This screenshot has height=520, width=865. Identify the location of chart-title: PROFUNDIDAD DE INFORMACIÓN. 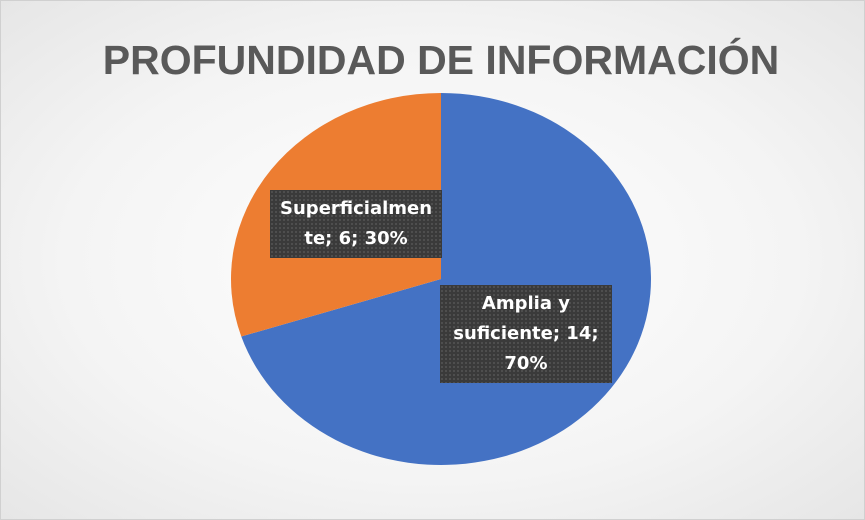
(441, 60).